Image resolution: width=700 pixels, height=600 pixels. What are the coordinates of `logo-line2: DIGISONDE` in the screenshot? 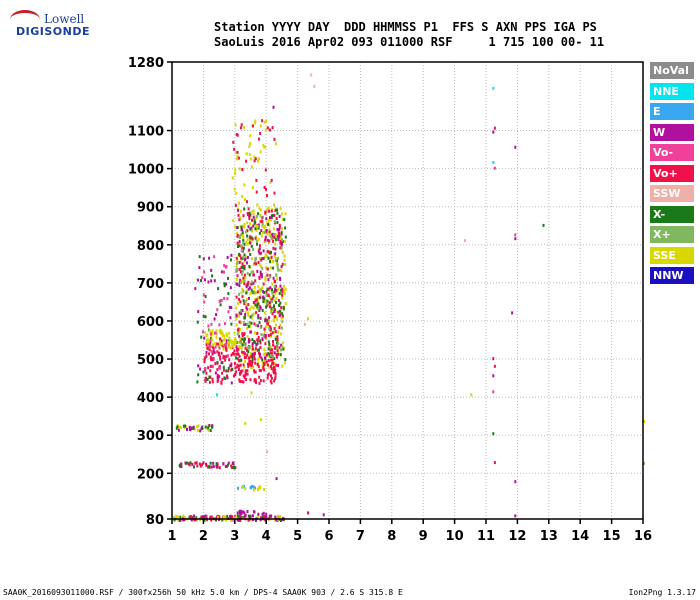 It's located at (53, 31).